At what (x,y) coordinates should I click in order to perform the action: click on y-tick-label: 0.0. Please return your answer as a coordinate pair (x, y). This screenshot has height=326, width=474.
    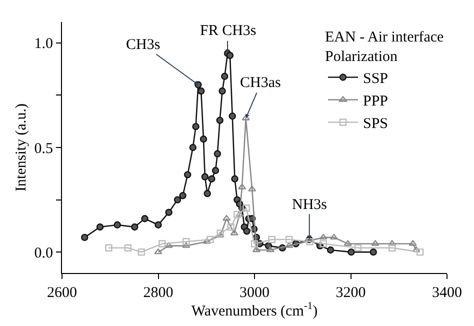
    Looking at the image, I should click on (43, 253).